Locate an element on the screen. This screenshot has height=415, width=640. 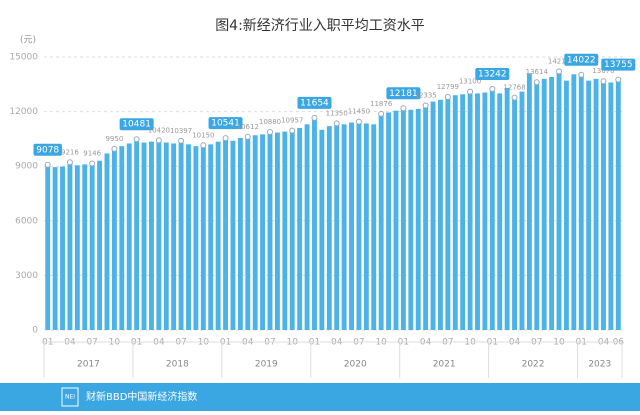
value-label: 10541 is located at coordinates (225, 124).